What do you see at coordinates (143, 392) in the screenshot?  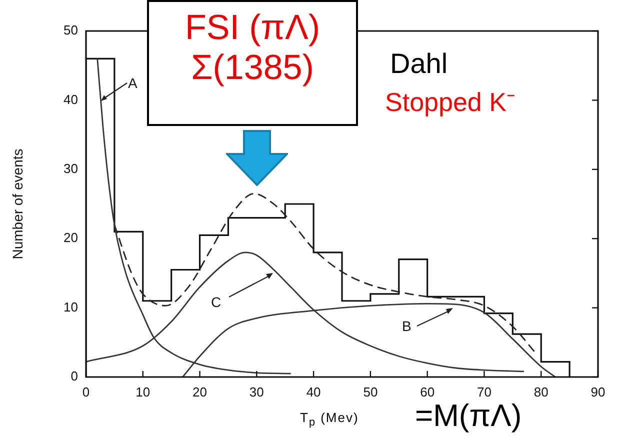 I see `x-tick-label: 10` at bounding box center [143, 392].